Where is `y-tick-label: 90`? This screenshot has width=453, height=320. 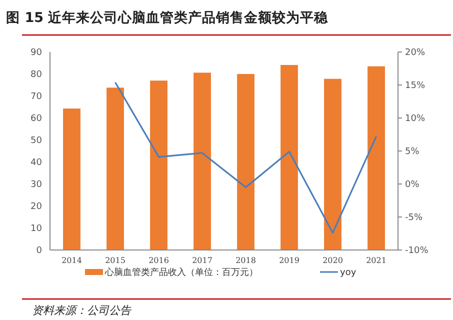
y-tick-label: 90 is located at coordinates (36, 53).